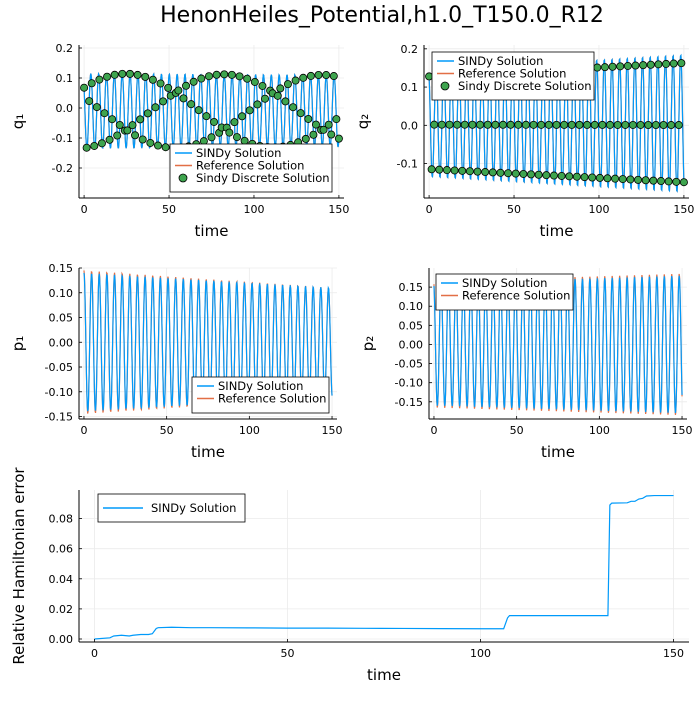 The height and width of the screenshot is (704, 699). I want to click on plot-area-q1, so click(211, 110).